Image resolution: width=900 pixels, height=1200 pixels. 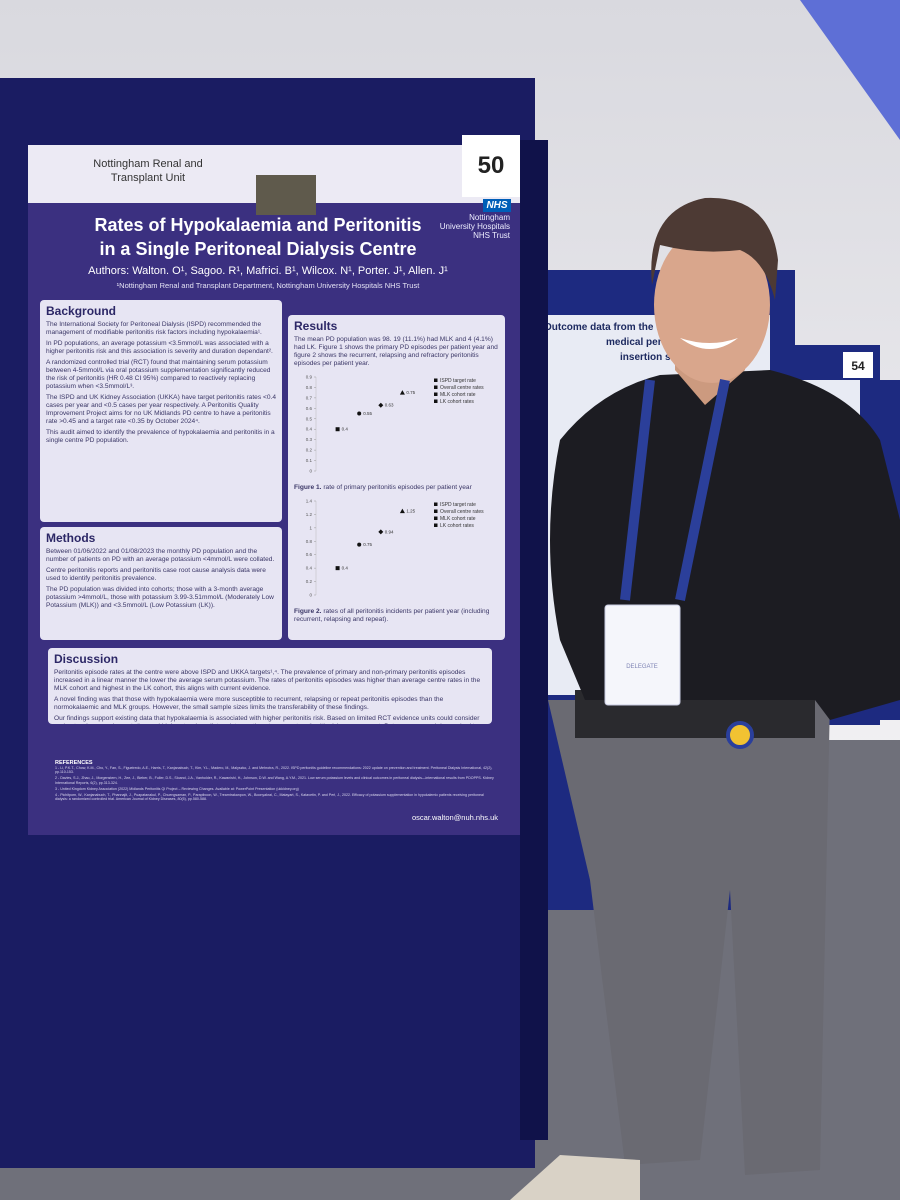 I want to click on board-number: 54, so click(x=858, y=366).